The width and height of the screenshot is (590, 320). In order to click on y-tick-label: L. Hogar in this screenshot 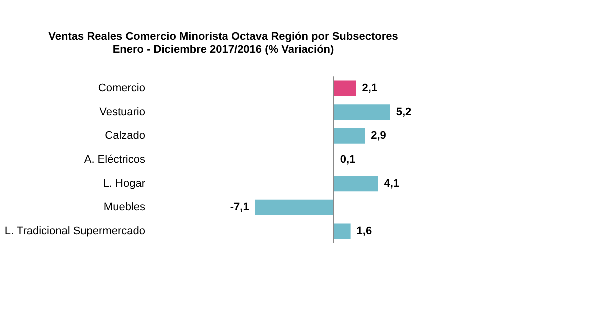, I will do `click(124, 184)`.